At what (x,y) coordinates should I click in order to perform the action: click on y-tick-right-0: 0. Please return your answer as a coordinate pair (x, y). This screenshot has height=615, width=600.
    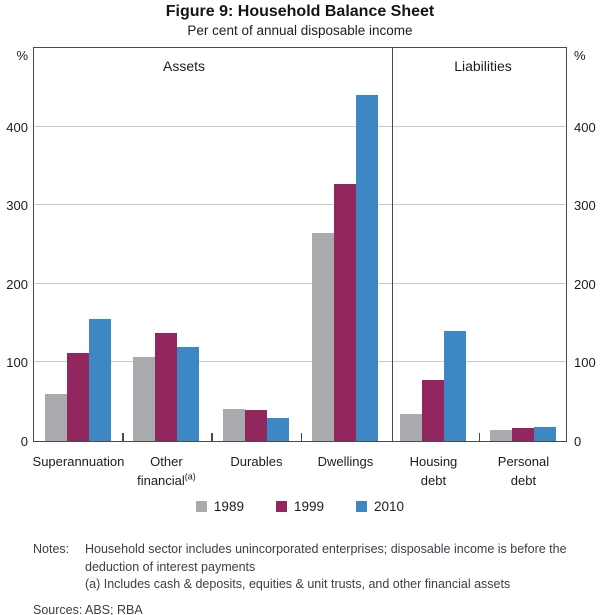
    Looking at the image, I should click on (578, 441).